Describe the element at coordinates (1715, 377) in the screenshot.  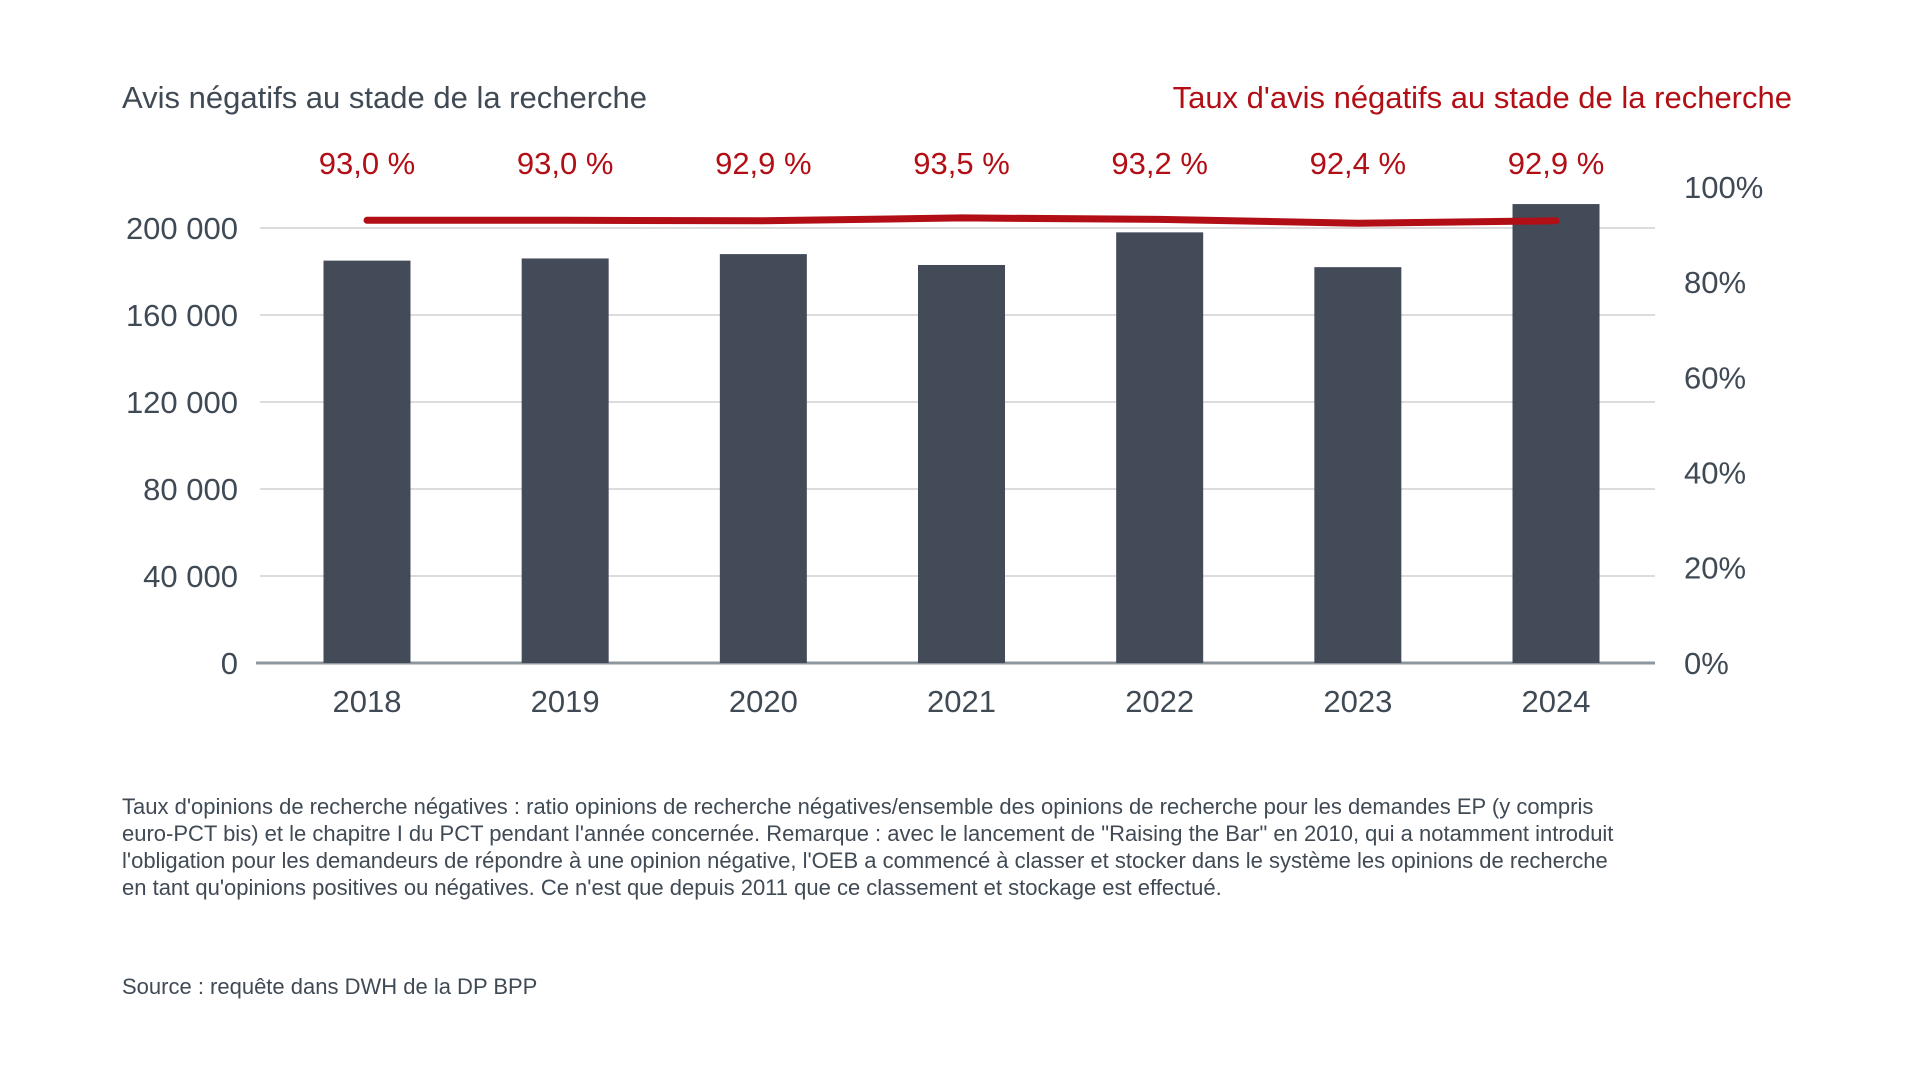
I see `right-axis-tick-label: 60%` at that location.